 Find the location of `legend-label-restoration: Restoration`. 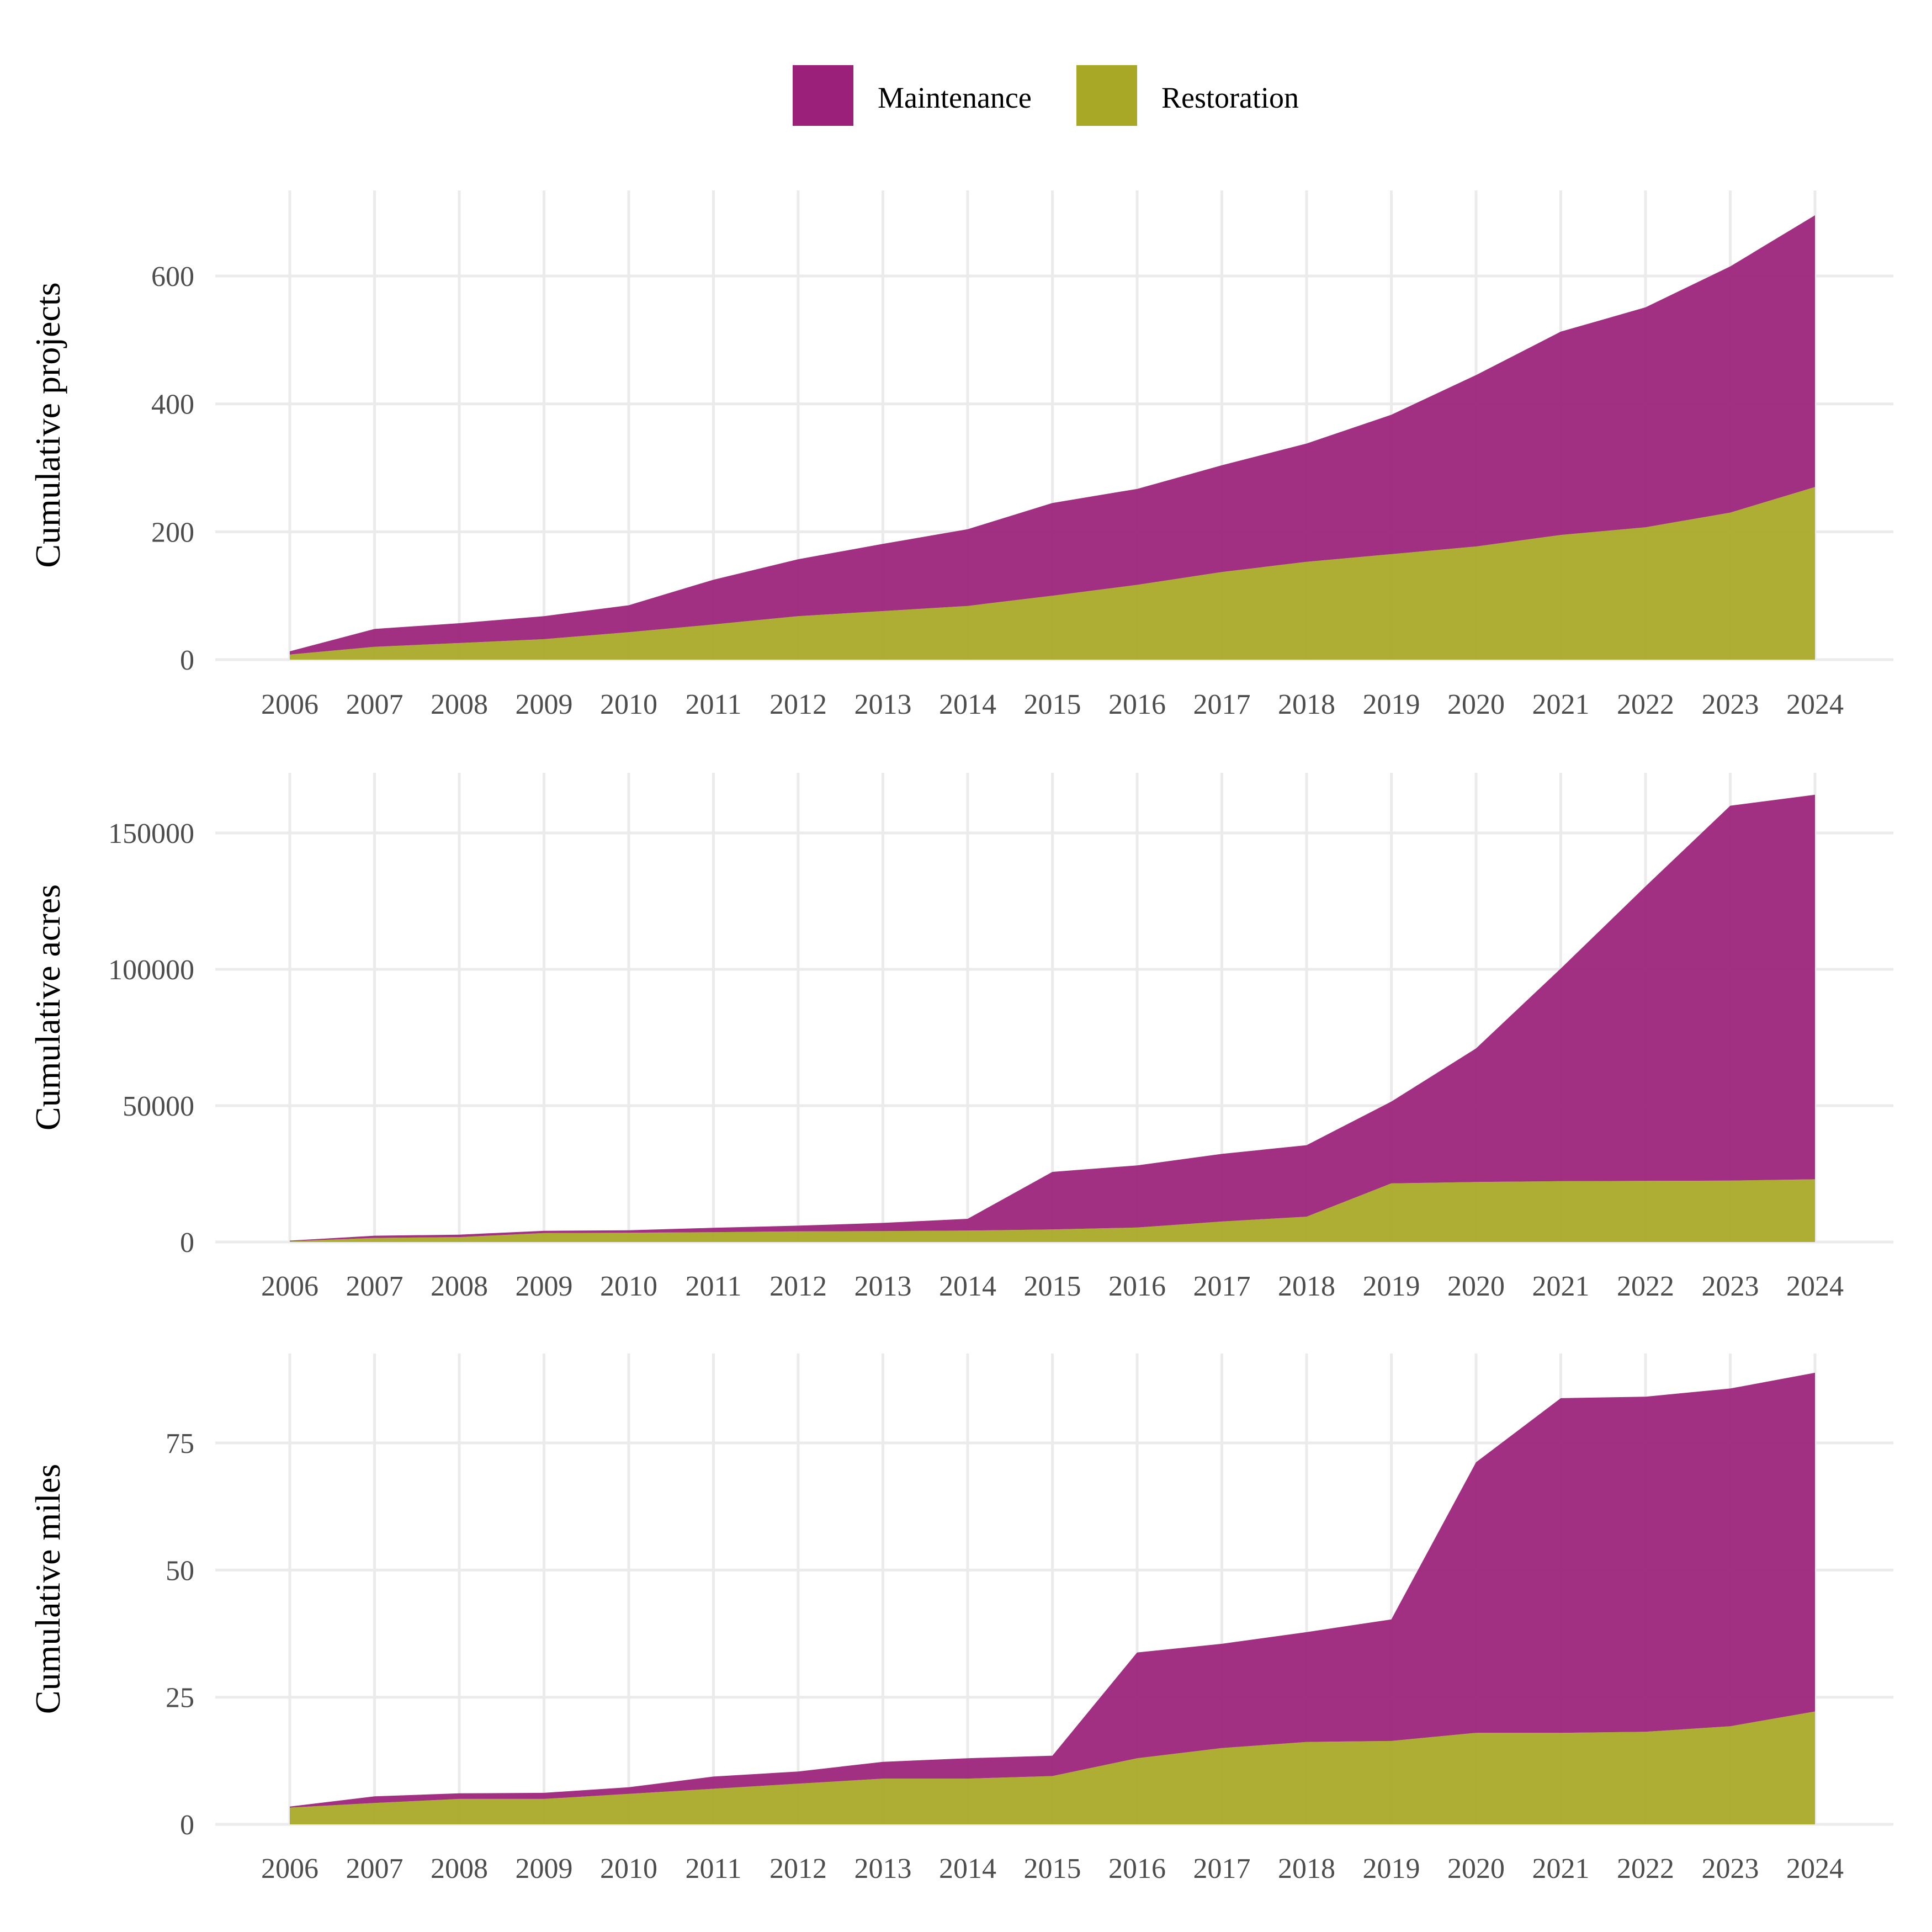

legend-label-restoration: Restoration is located at coordinates (1230, 97).